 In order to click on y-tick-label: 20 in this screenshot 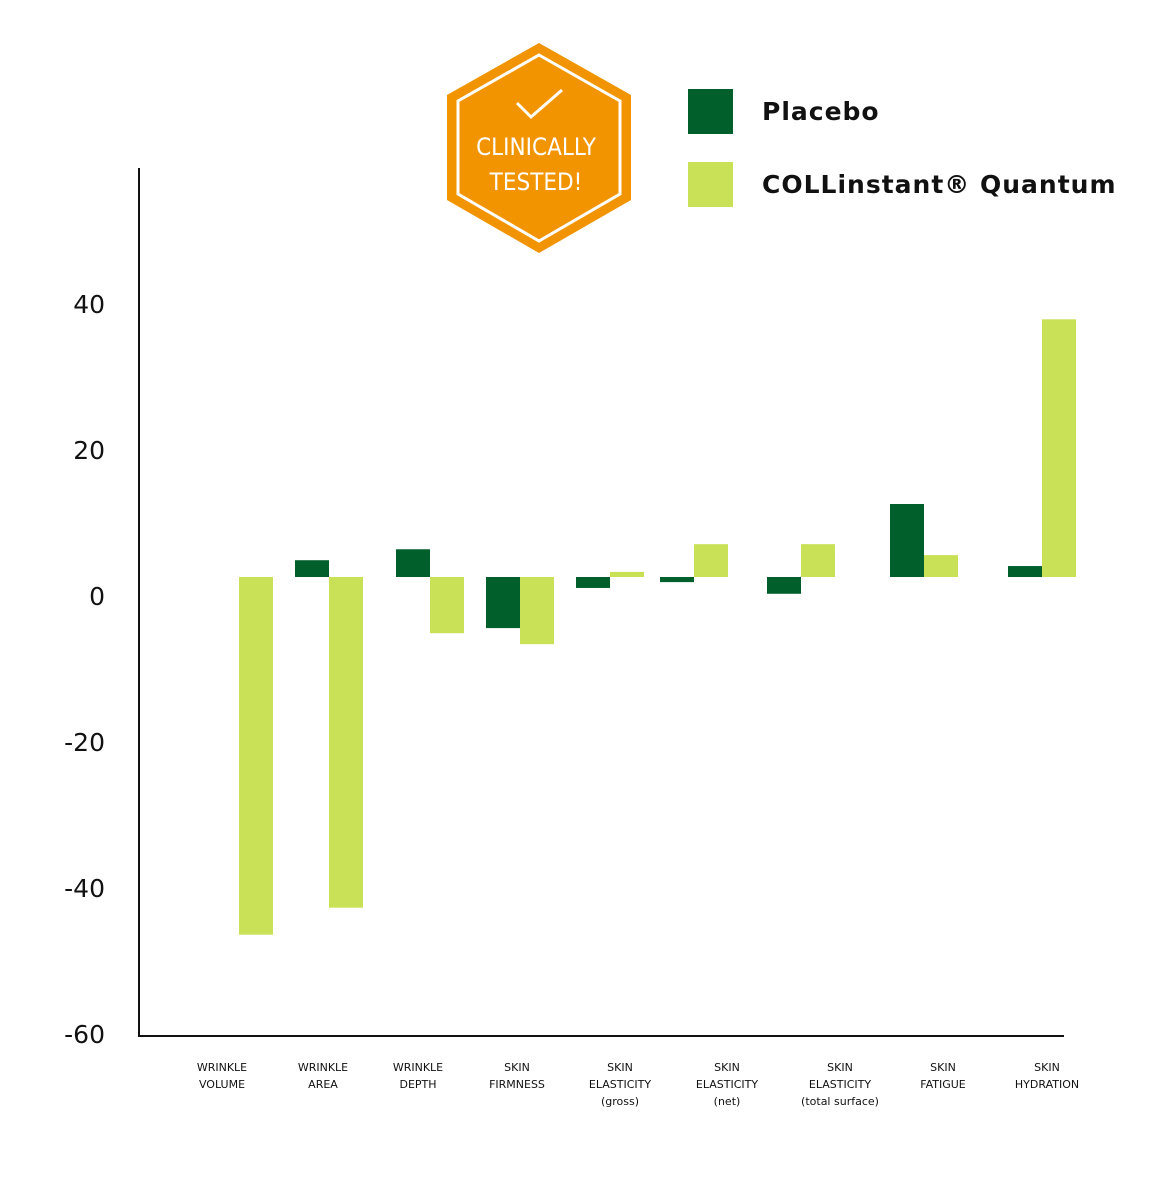, I will do `click(89, 450)`.